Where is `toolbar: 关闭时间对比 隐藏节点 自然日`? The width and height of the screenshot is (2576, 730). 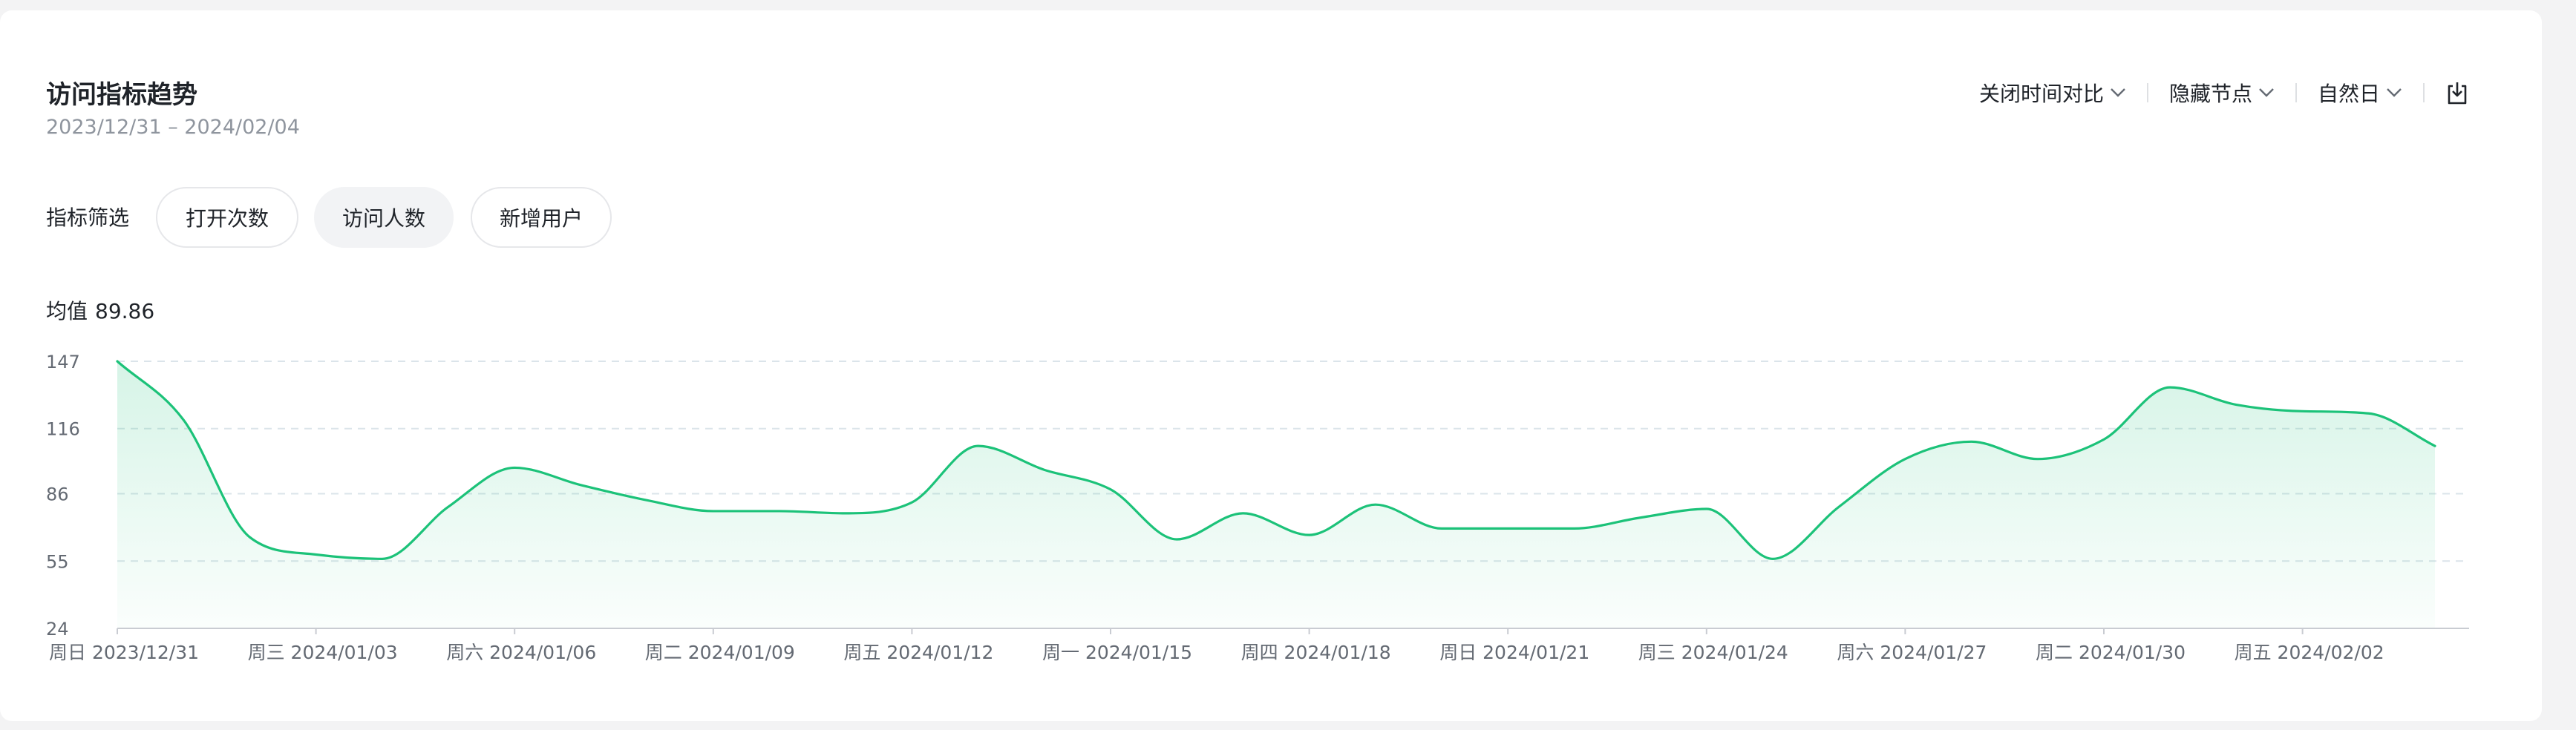
toolbar: 关闭时间对比 隐藏节点 自然日 is located at coordinates (2224, 92).